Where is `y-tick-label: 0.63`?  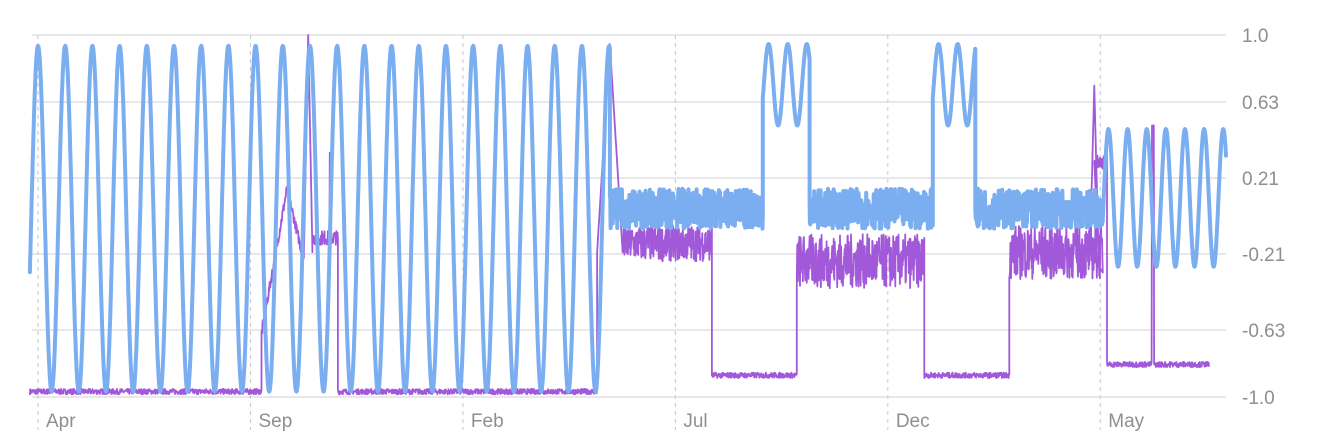 y-tick-label: 0.63 is located at coordinates (1260, 103).